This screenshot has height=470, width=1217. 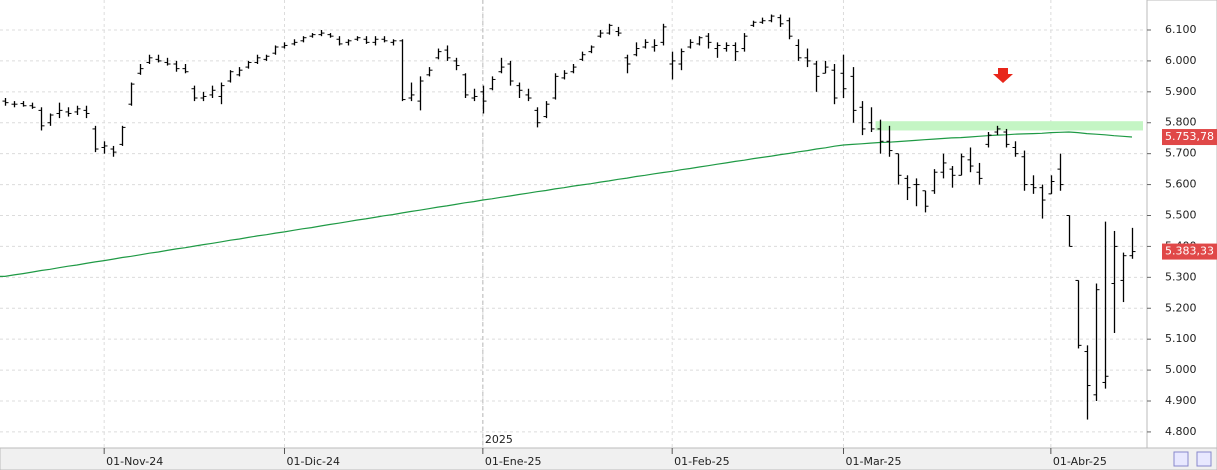 What do you see at coordinates (313, 461) in the screenshot?
I see `x-tick-label: 01-Dic-24` at bounding box center [313, 461].